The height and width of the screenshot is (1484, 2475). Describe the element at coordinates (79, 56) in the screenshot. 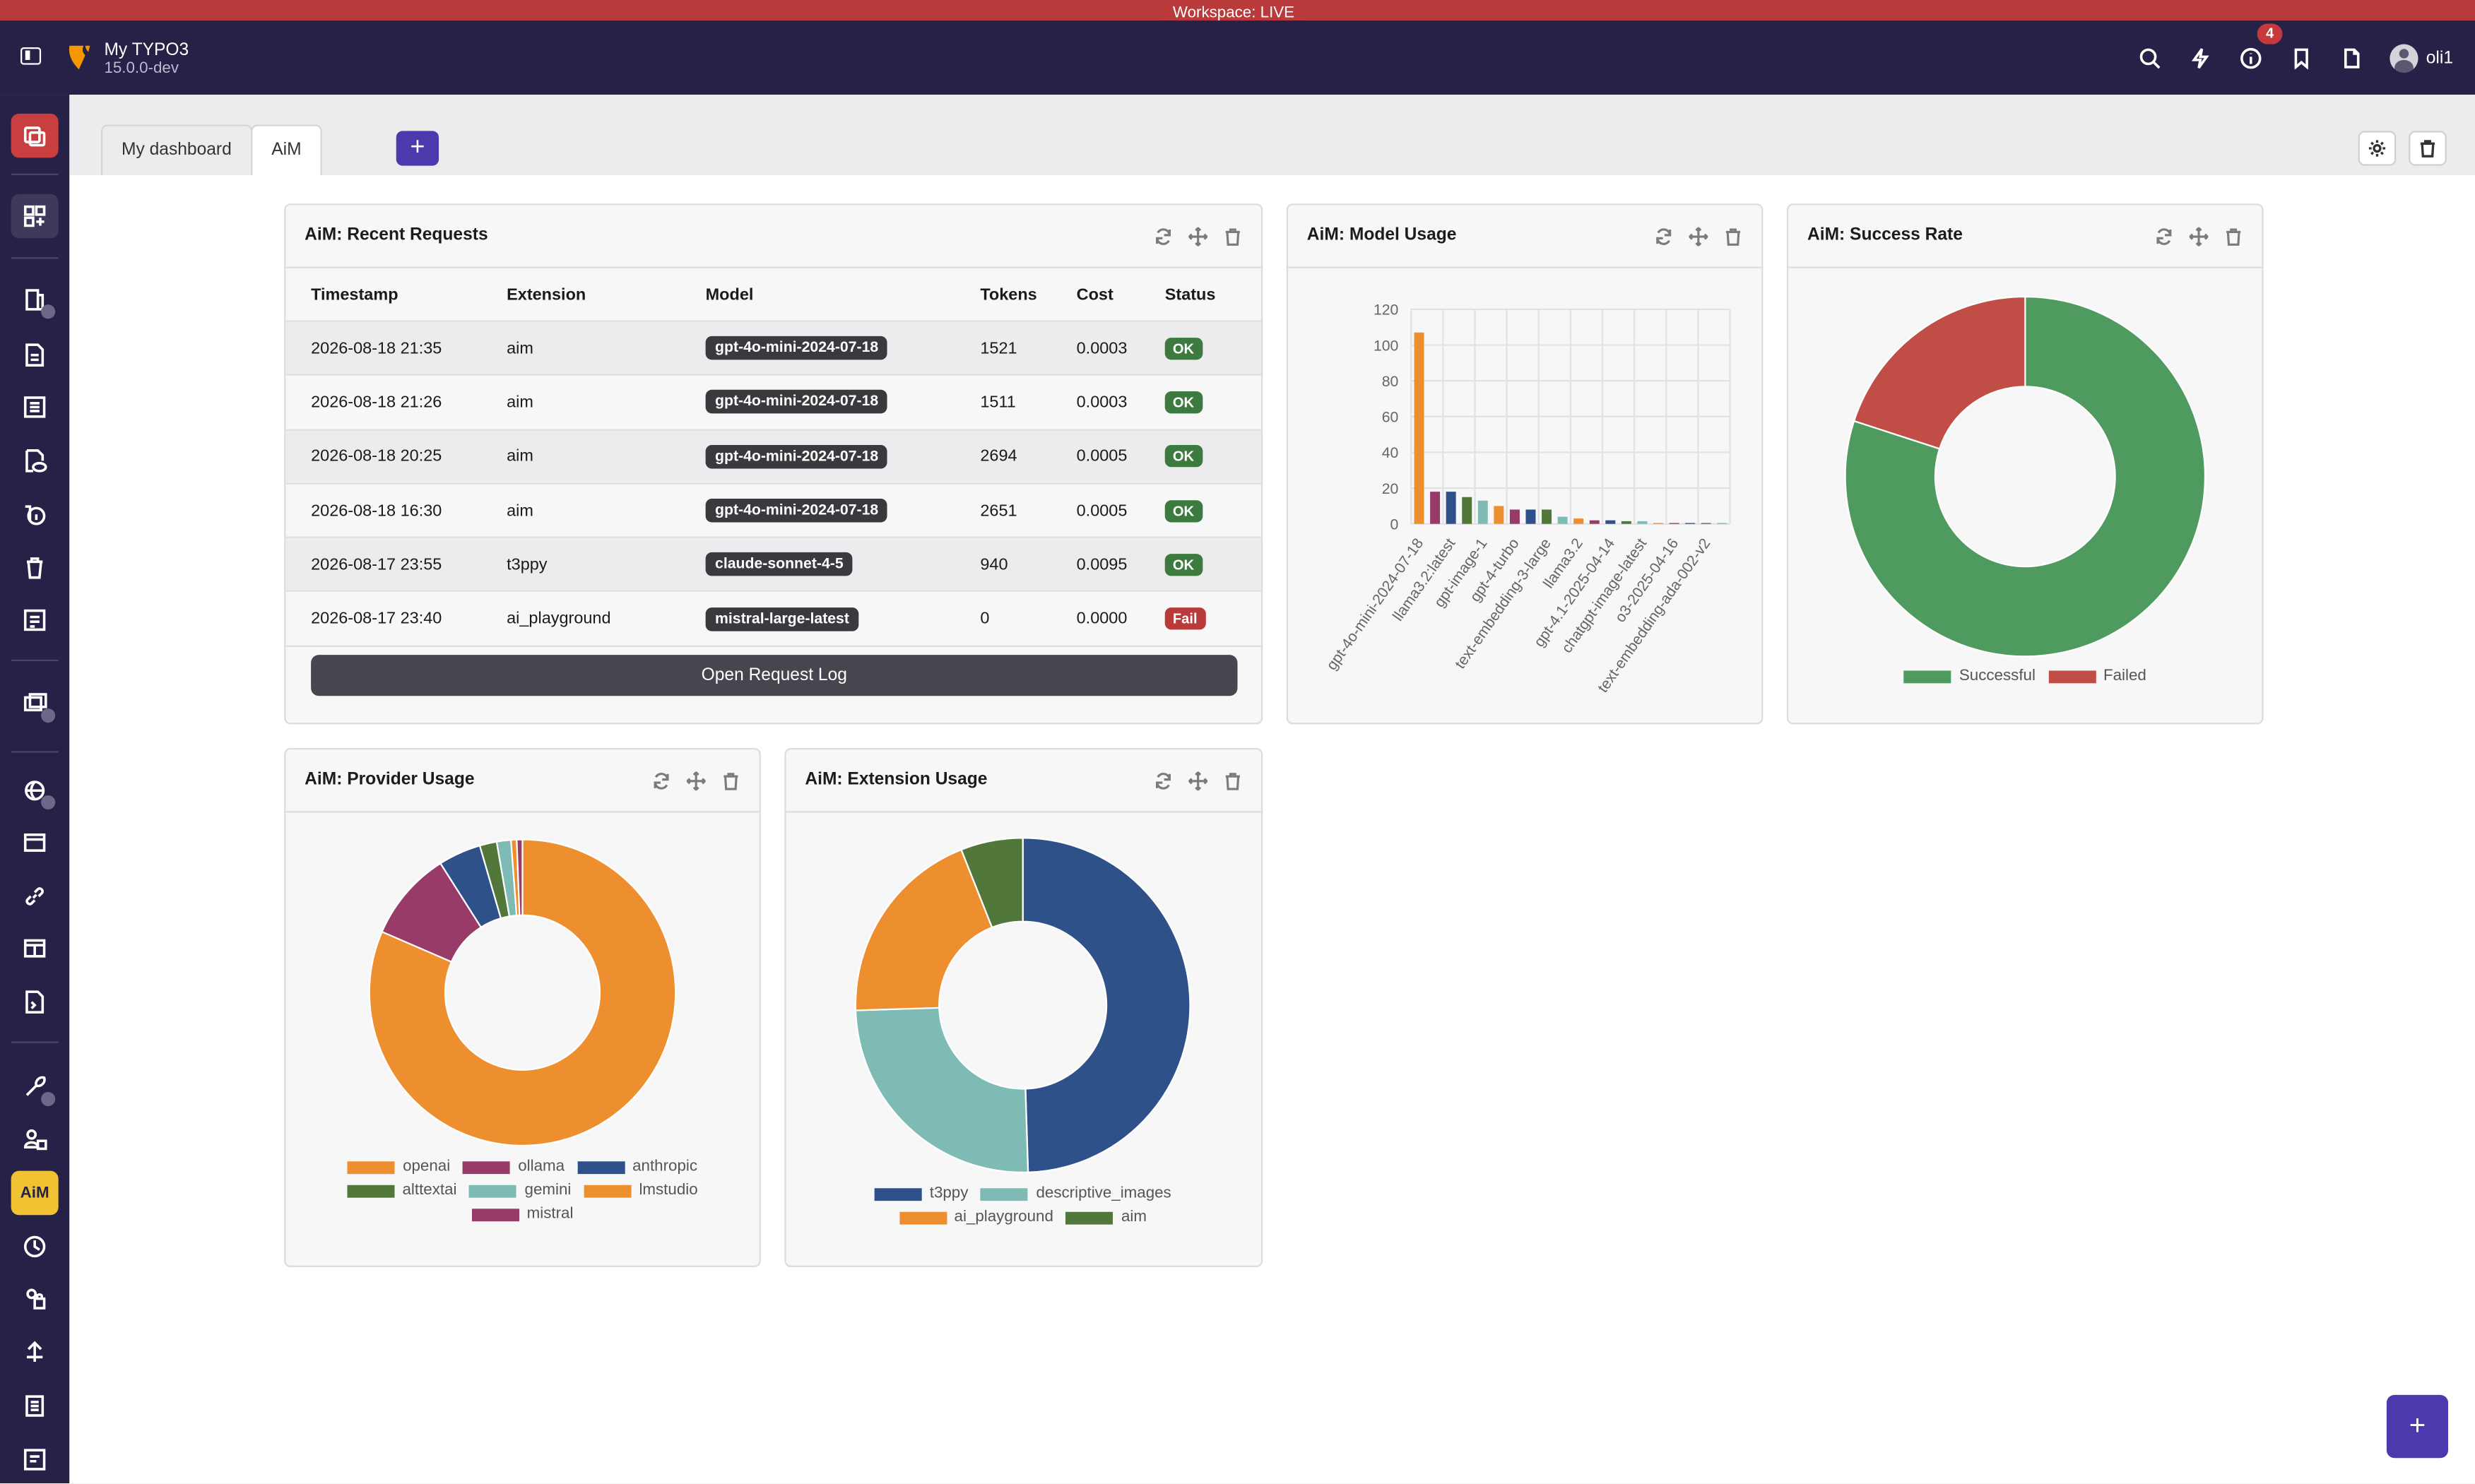

I see `typo3-logo-icon` at that location.